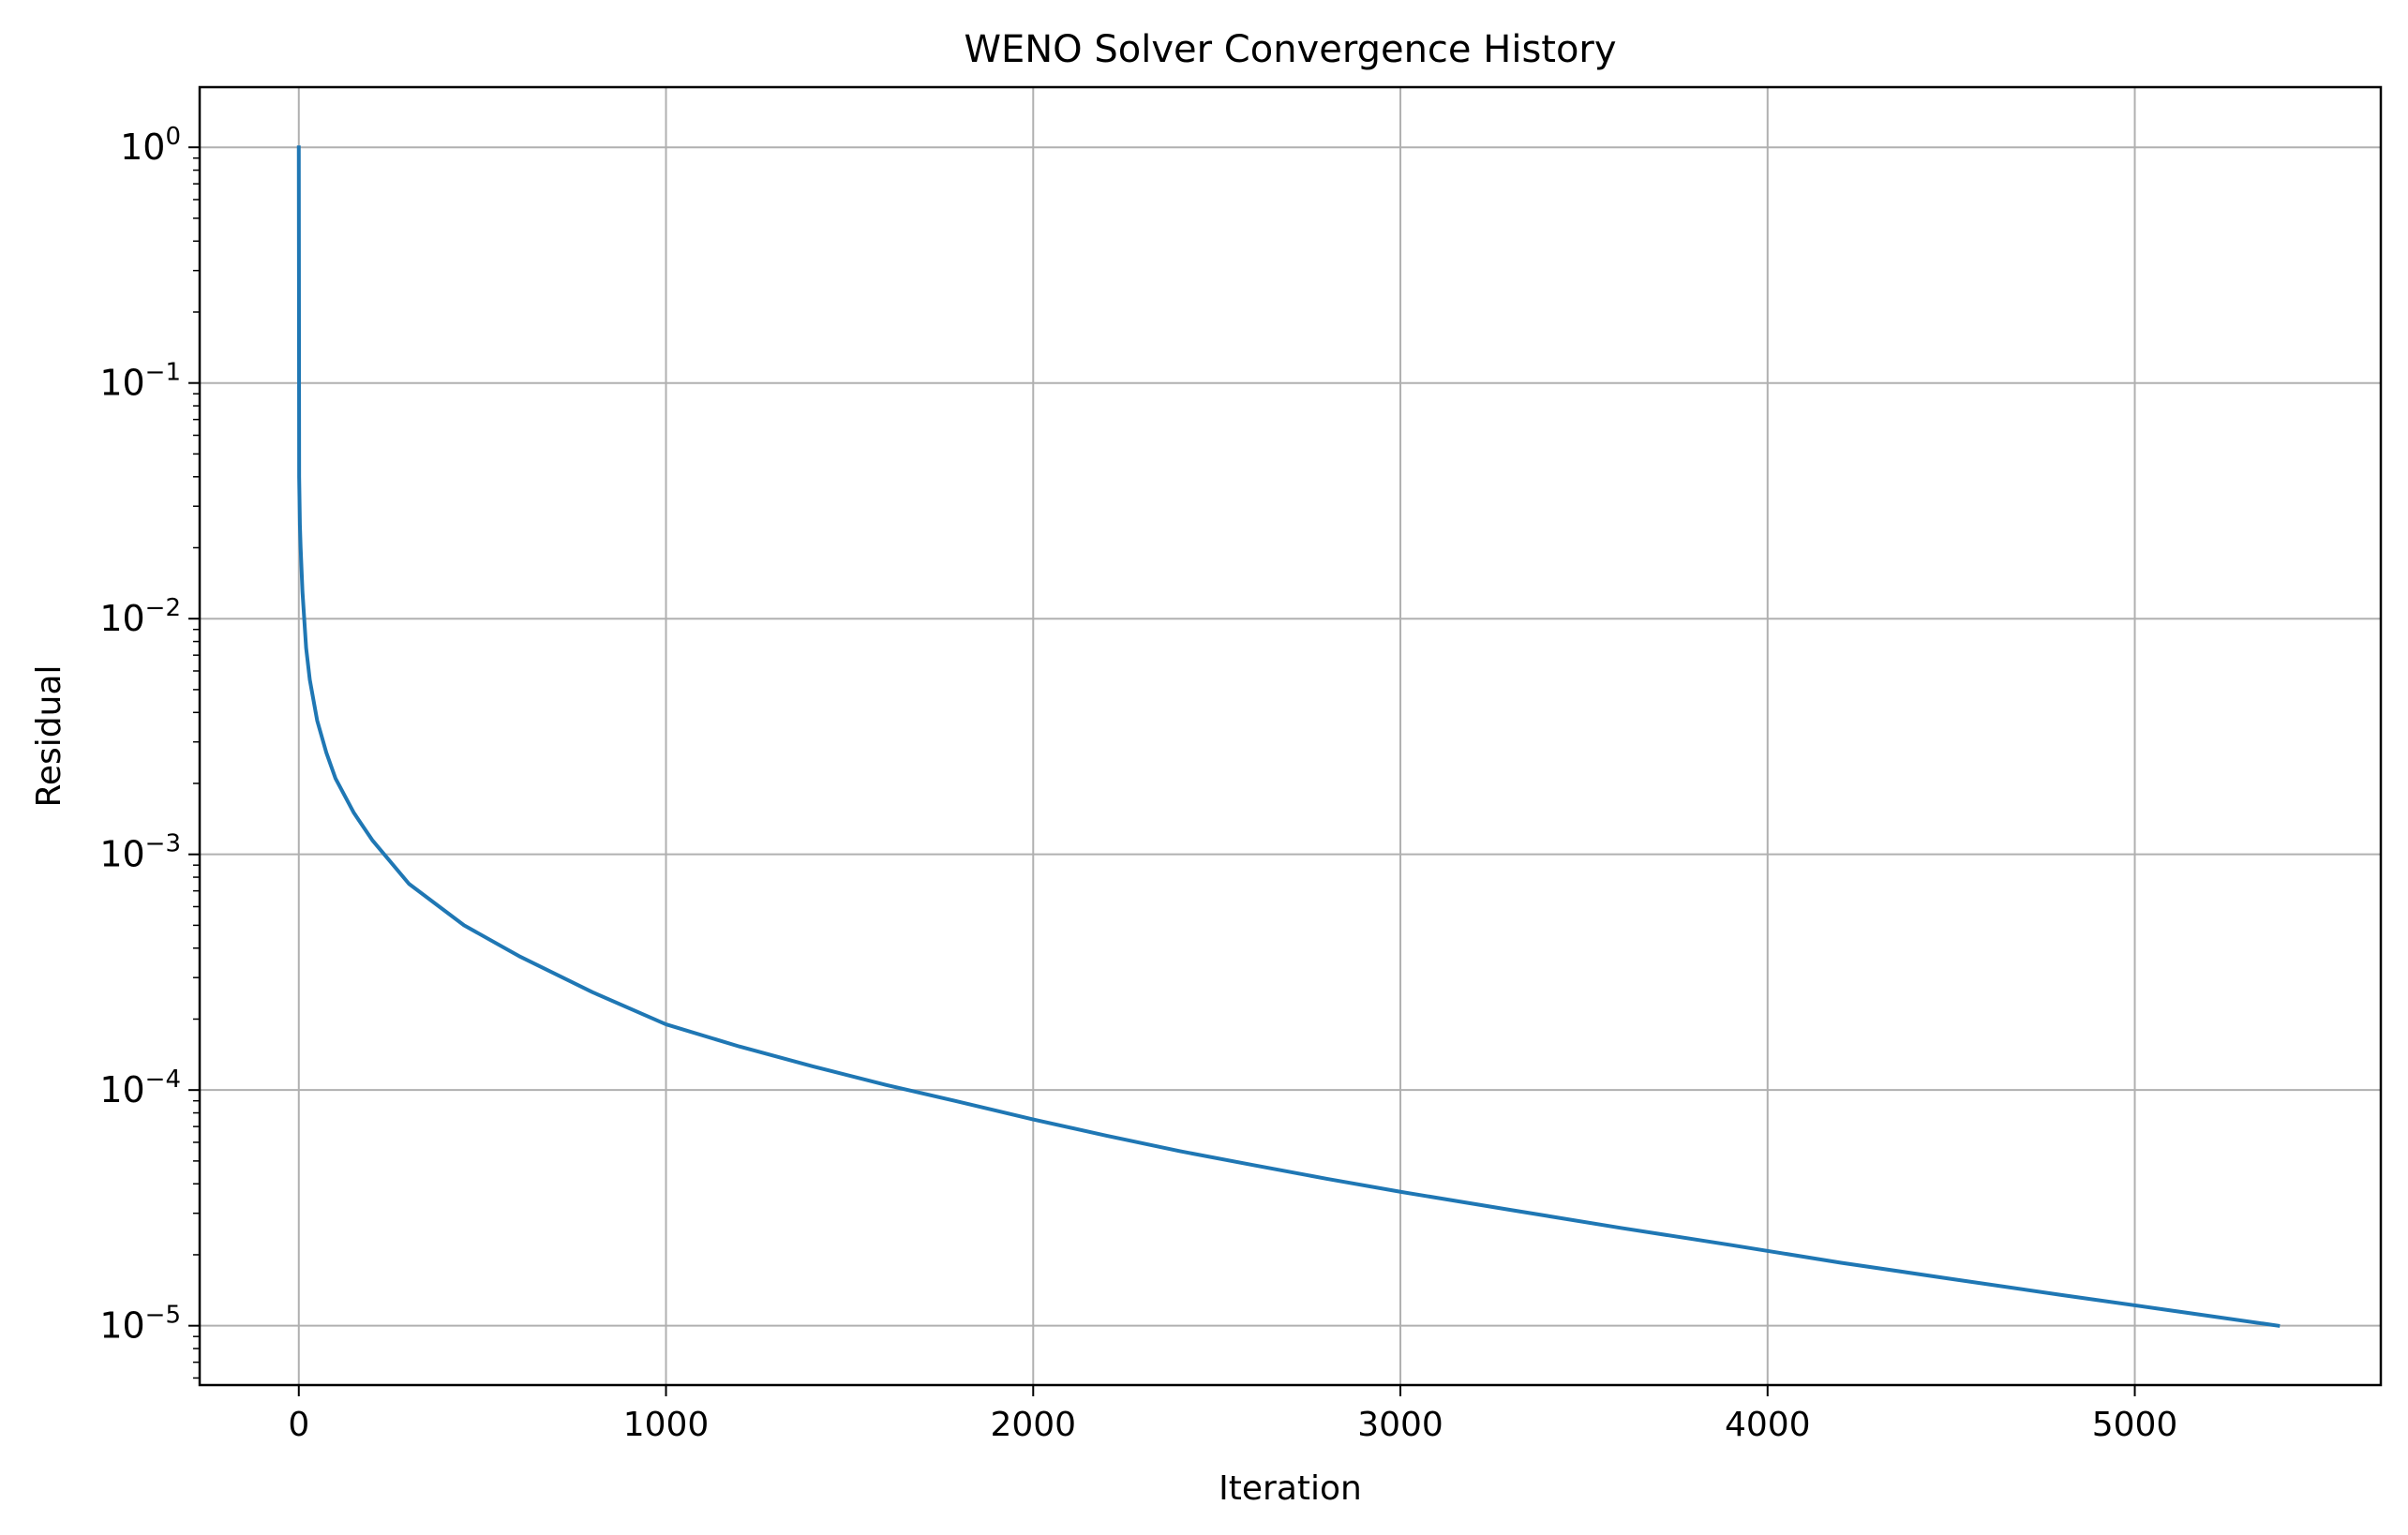 The width and height of the screenshot is (2408, 1535). I want to click on x-axis-label: Iteration, so click(1290, 1488).